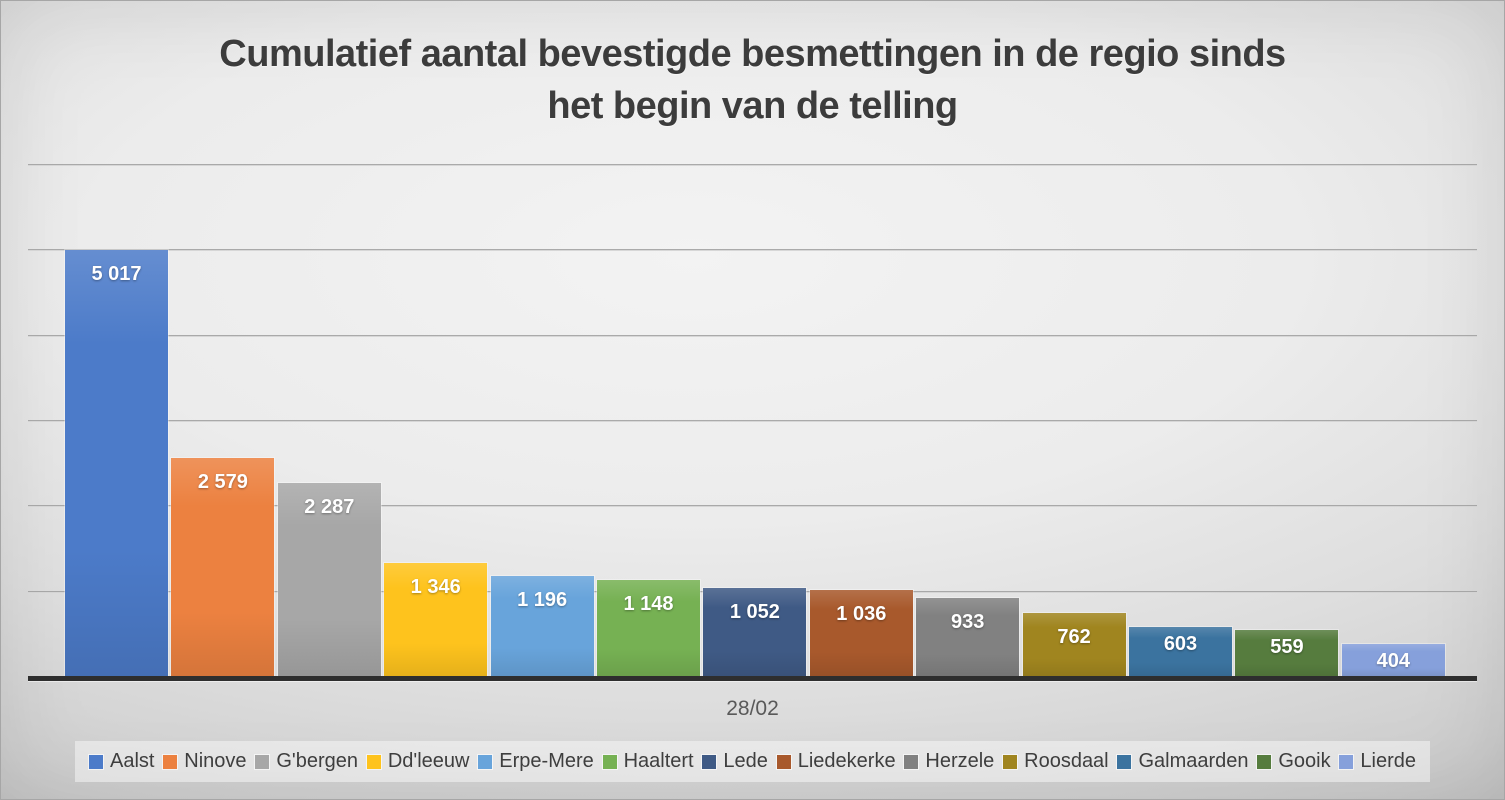 This screenshot has height=800, width=1505. What do you see at coordinates (1304, 761) in the screenshot?
I see `legend-label: Gooik` at bounding box center [1304, 761].